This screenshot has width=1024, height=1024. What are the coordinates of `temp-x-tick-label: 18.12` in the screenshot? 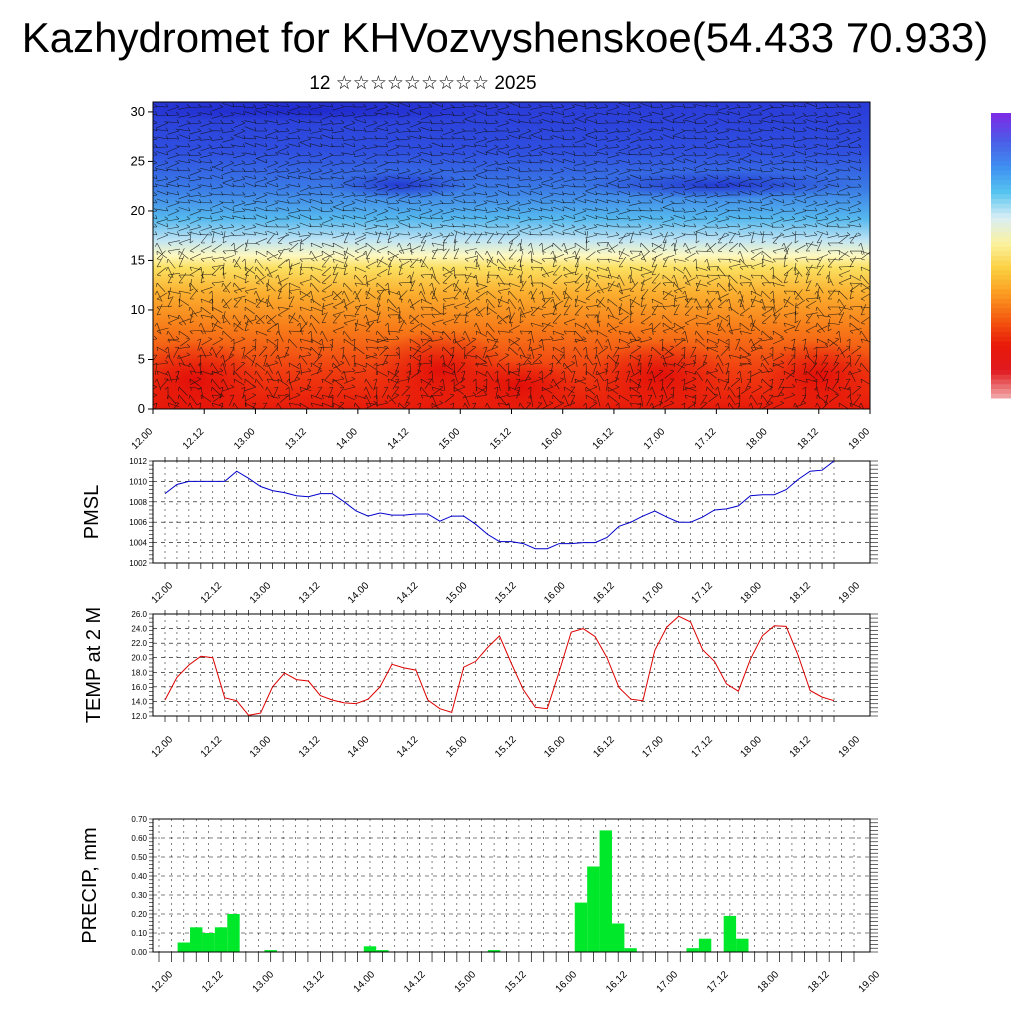 It's located at (801, 747).